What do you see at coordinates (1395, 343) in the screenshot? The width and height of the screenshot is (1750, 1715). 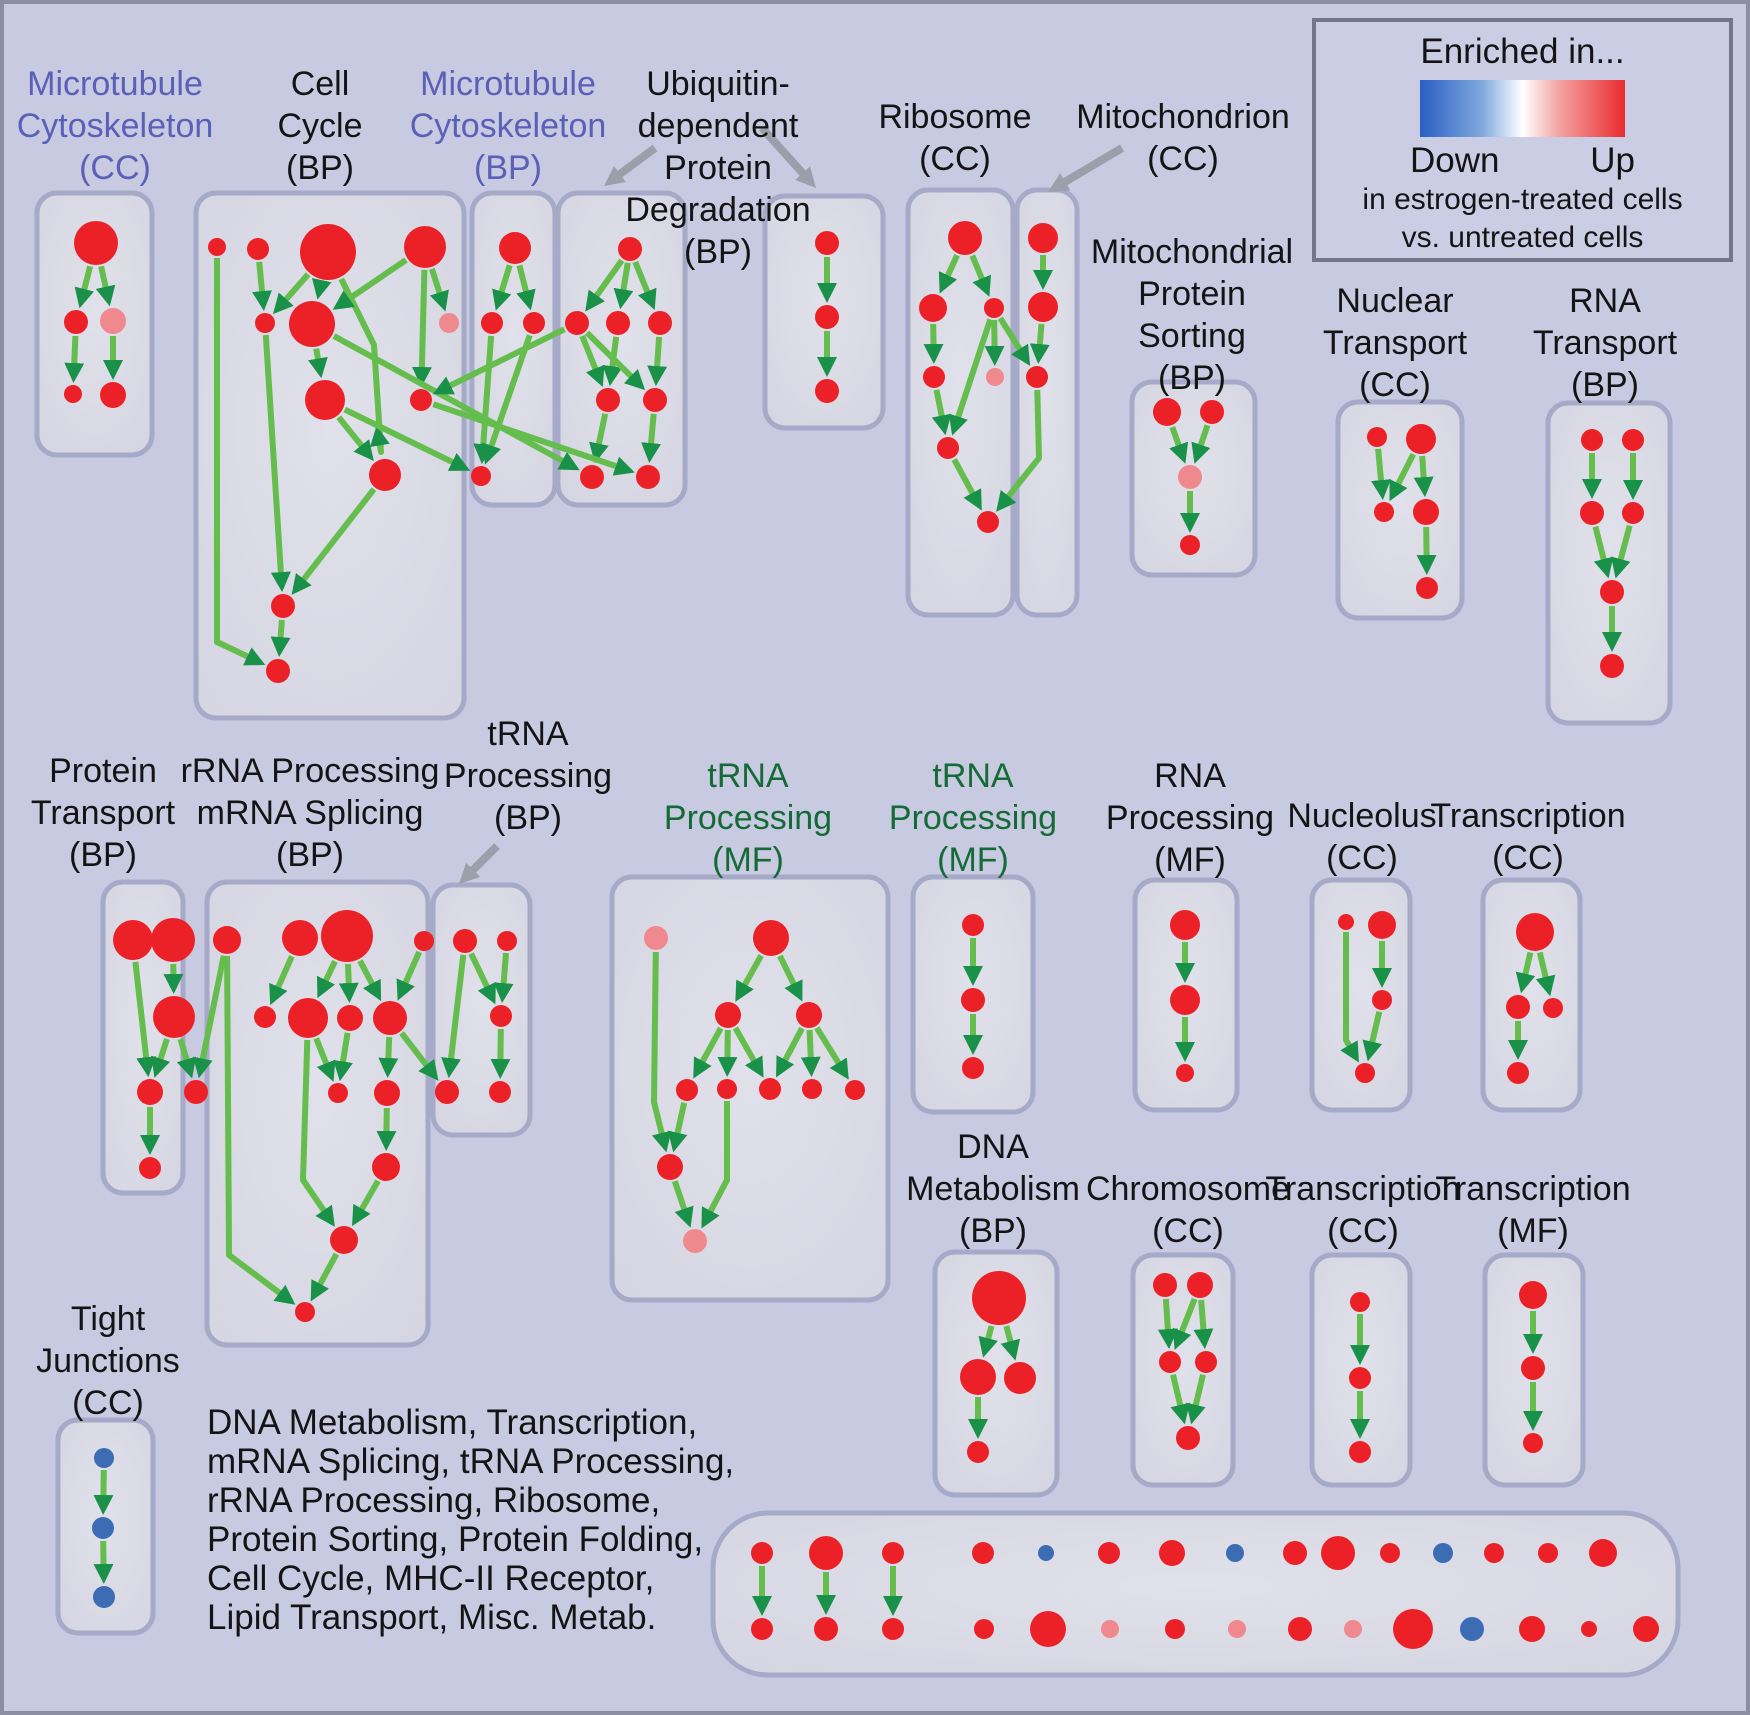 I see `group-label-nuclear-transport-cc: Nuclear Transport (CC)` at bounding box center [1395, 343].